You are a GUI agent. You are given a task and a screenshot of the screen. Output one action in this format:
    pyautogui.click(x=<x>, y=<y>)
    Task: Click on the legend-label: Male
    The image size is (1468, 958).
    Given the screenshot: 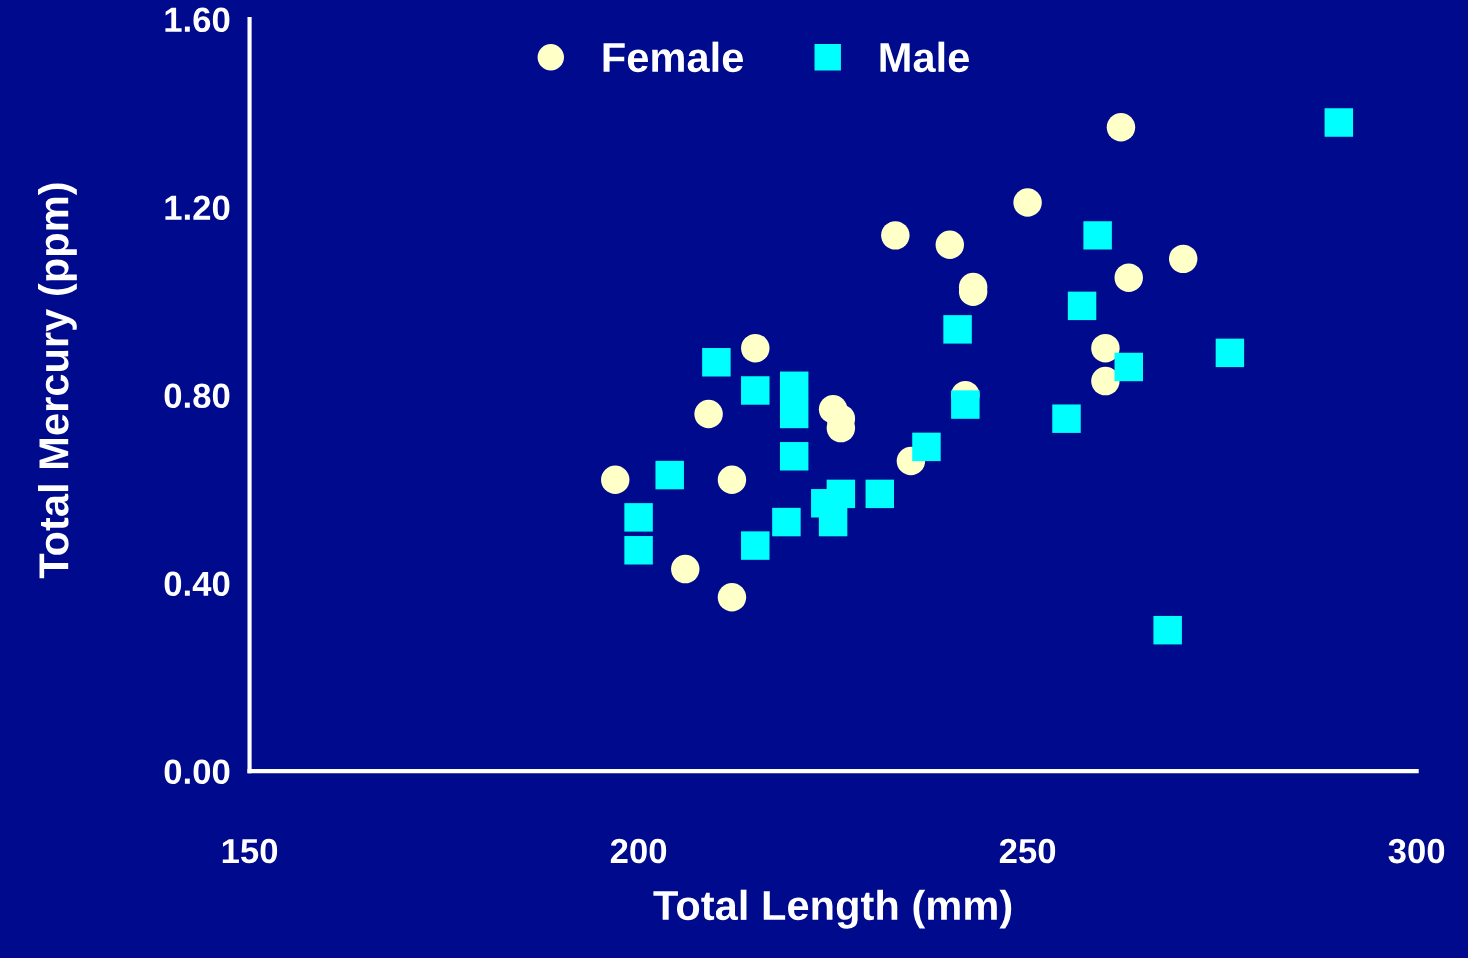 What is the action you would take?
    pyautogui.click(x=924, y=57)
    